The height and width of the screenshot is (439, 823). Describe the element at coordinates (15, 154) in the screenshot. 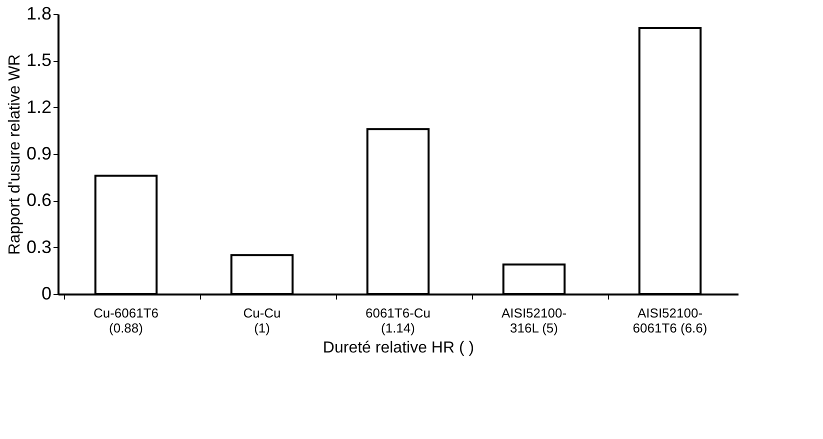

I see `y-axis-title: Rapport d'usure relative WR` at that location.